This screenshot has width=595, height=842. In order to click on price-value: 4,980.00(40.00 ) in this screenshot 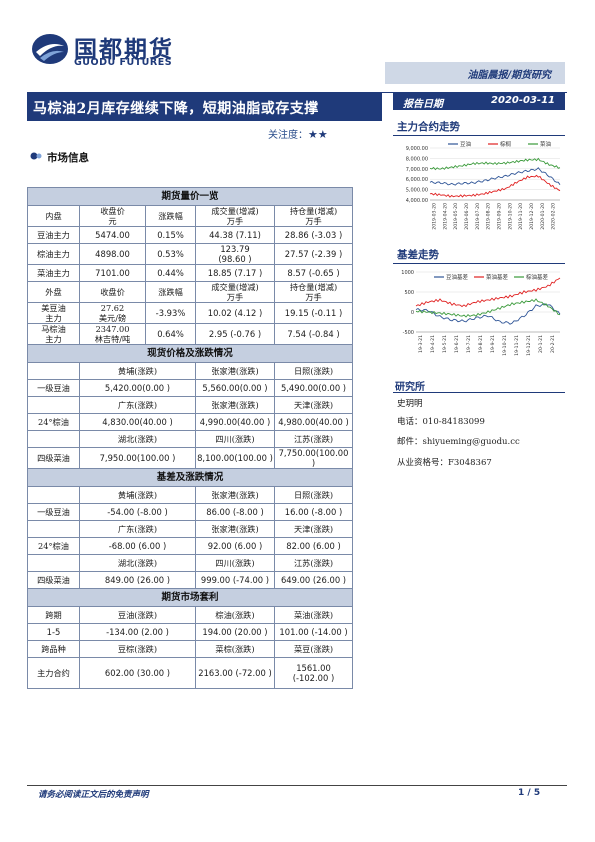, I will do `click(313, 422)`.